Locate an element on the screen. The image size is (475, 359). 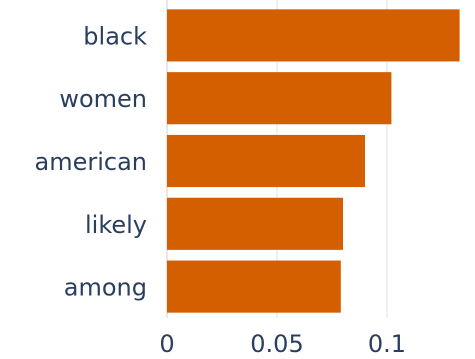
category-label-likely: likely is located at coordinates (116, 225).